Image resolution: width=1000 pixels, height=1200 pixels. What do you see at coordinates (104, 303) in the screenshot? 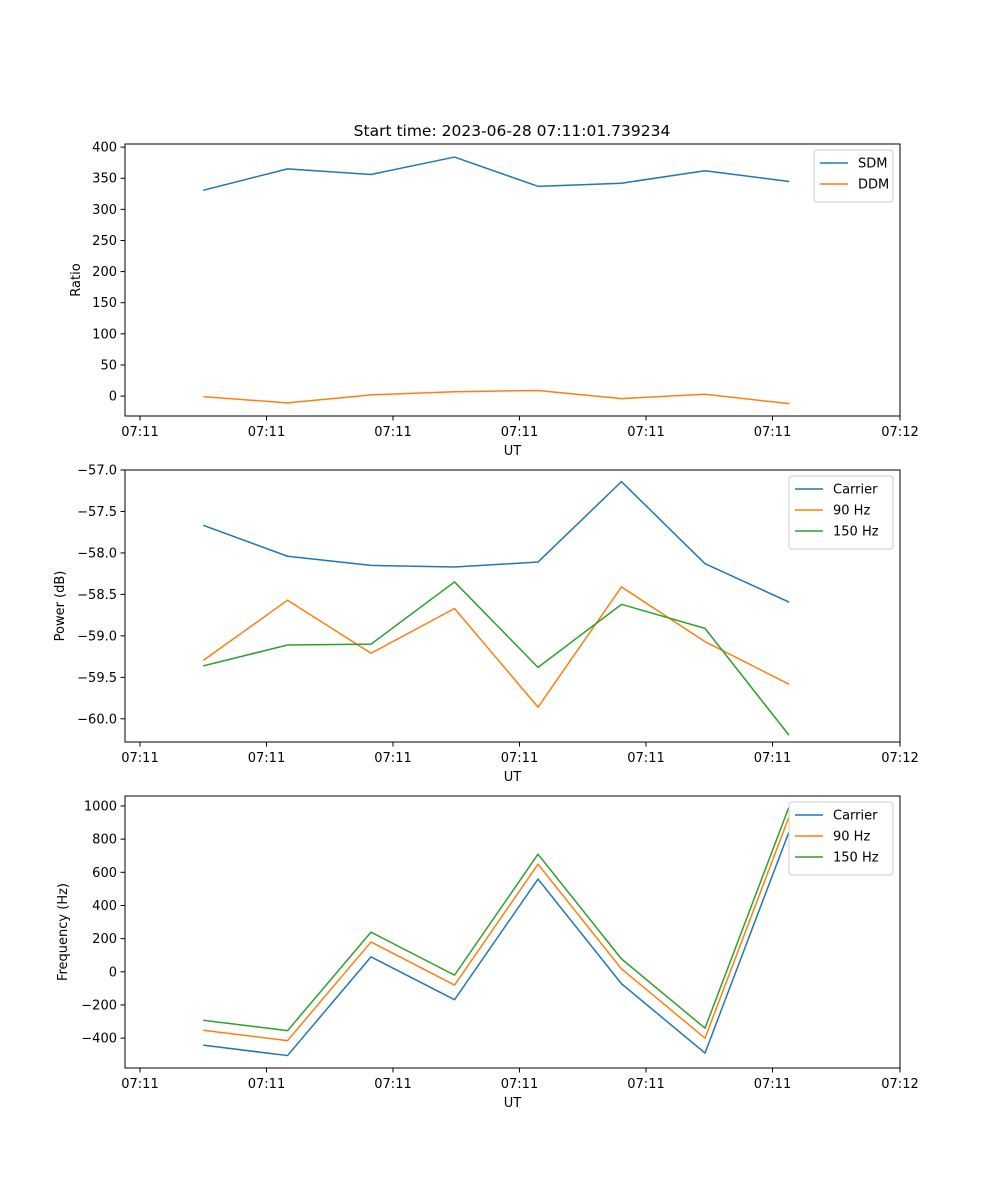
I see `y-tick-label: 150` at bounding box center [104, 303].